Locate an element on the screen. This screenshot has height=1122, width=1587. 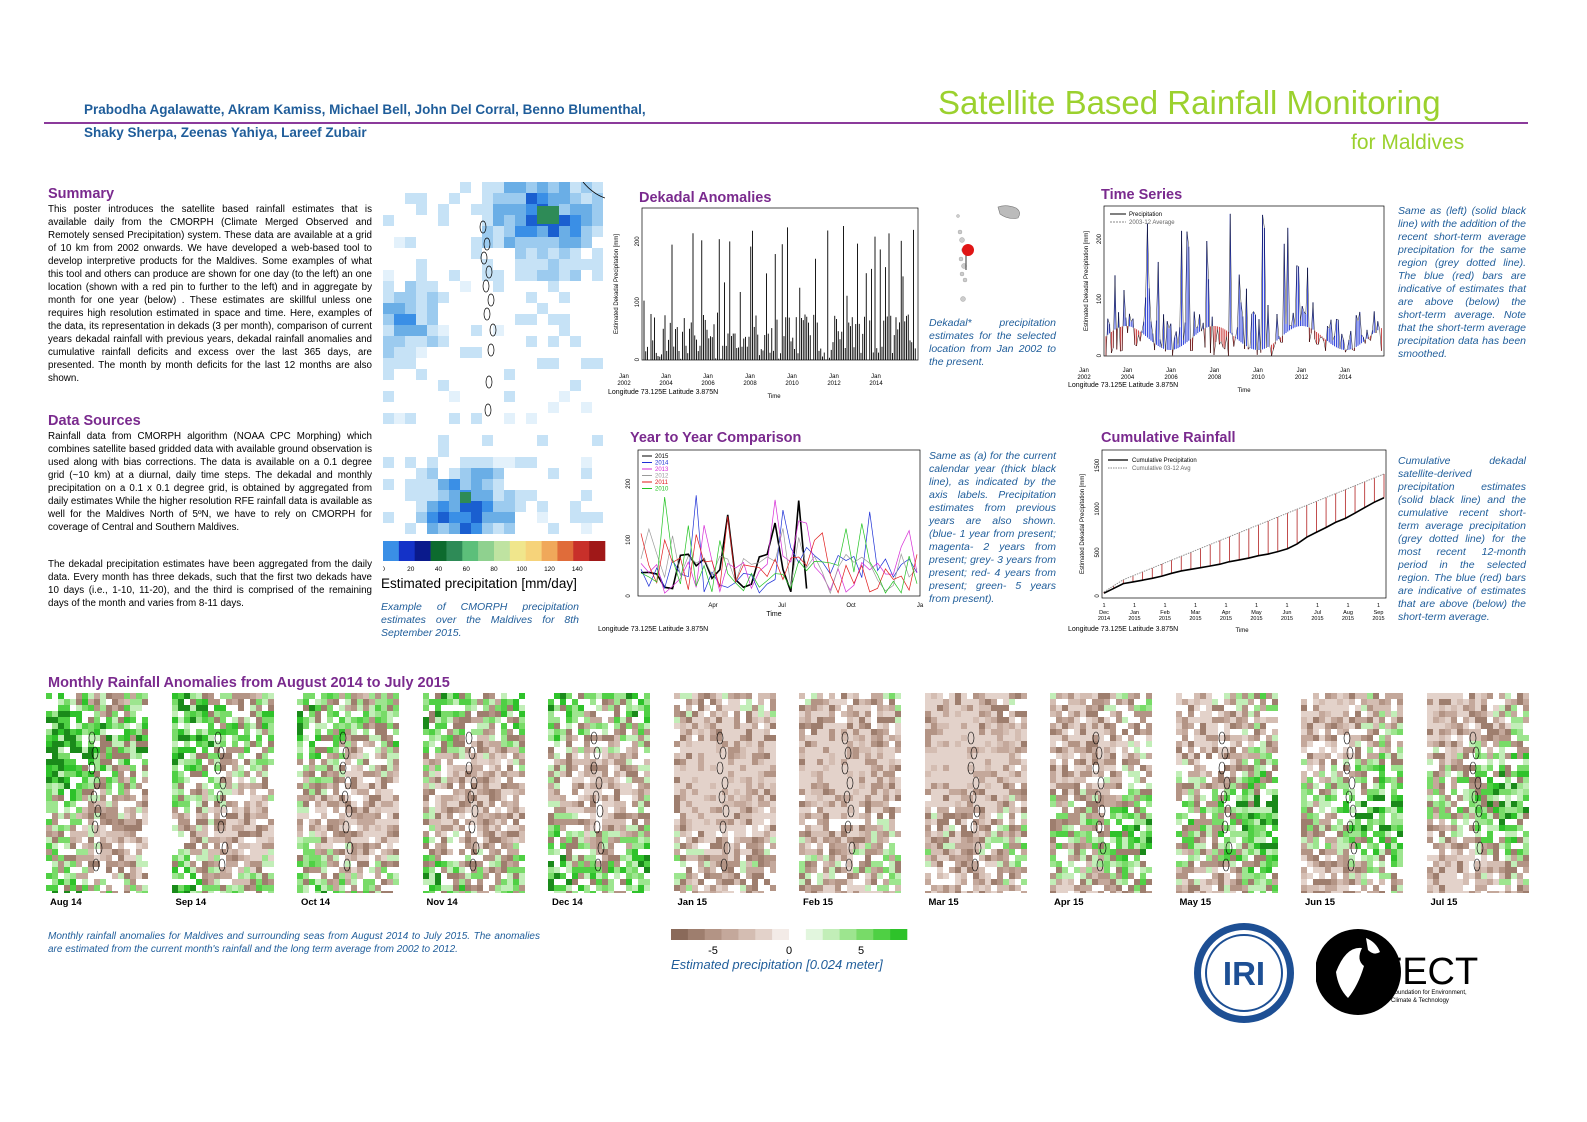
legend-label: 2003-12 Average is located at coordinates (1152, 223).